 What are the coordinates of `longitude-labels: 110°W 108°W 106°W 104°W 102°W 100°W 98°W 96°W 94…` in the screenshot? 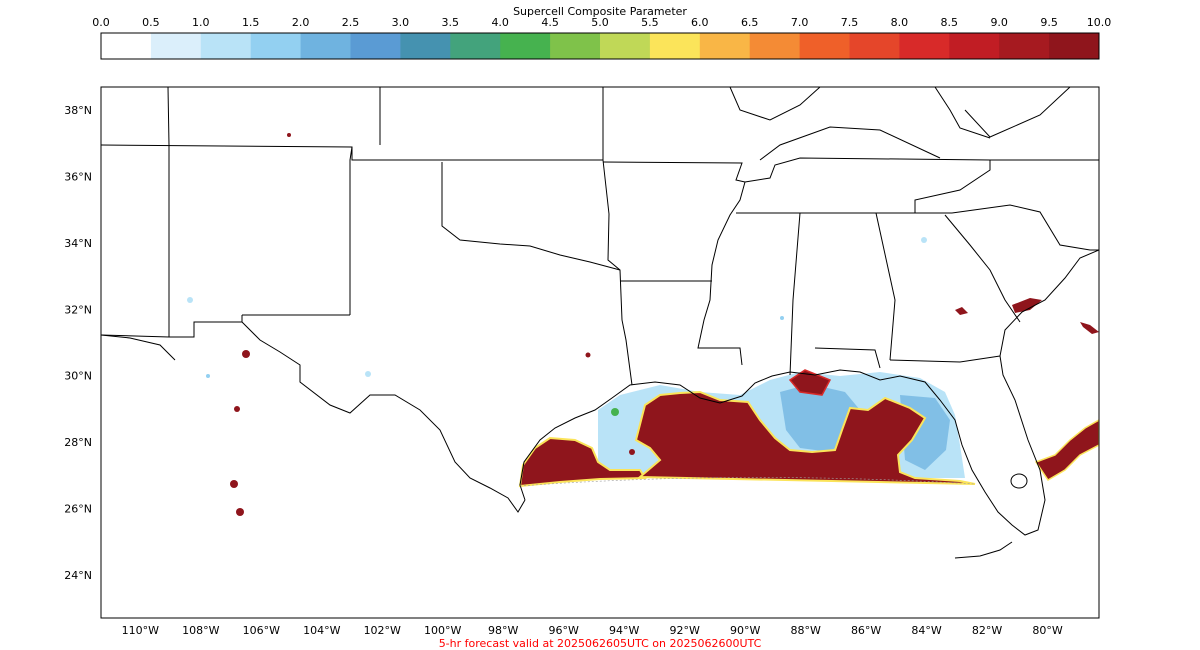 It's located at (592, 630).